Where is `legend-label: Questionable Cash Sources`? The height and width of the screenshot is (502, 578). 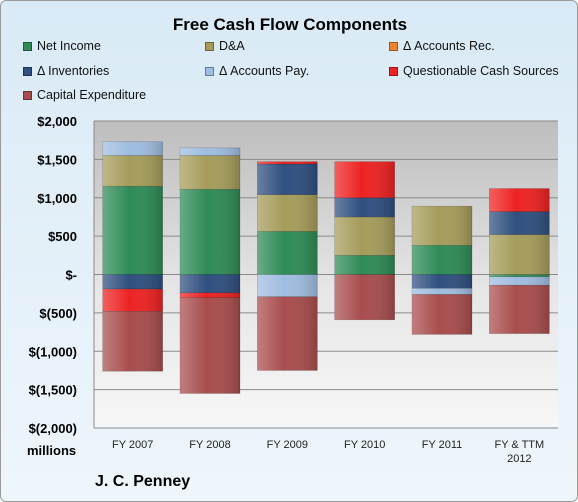 legend-label: Questionable Cash Sources is located at coordinates (481, 71).